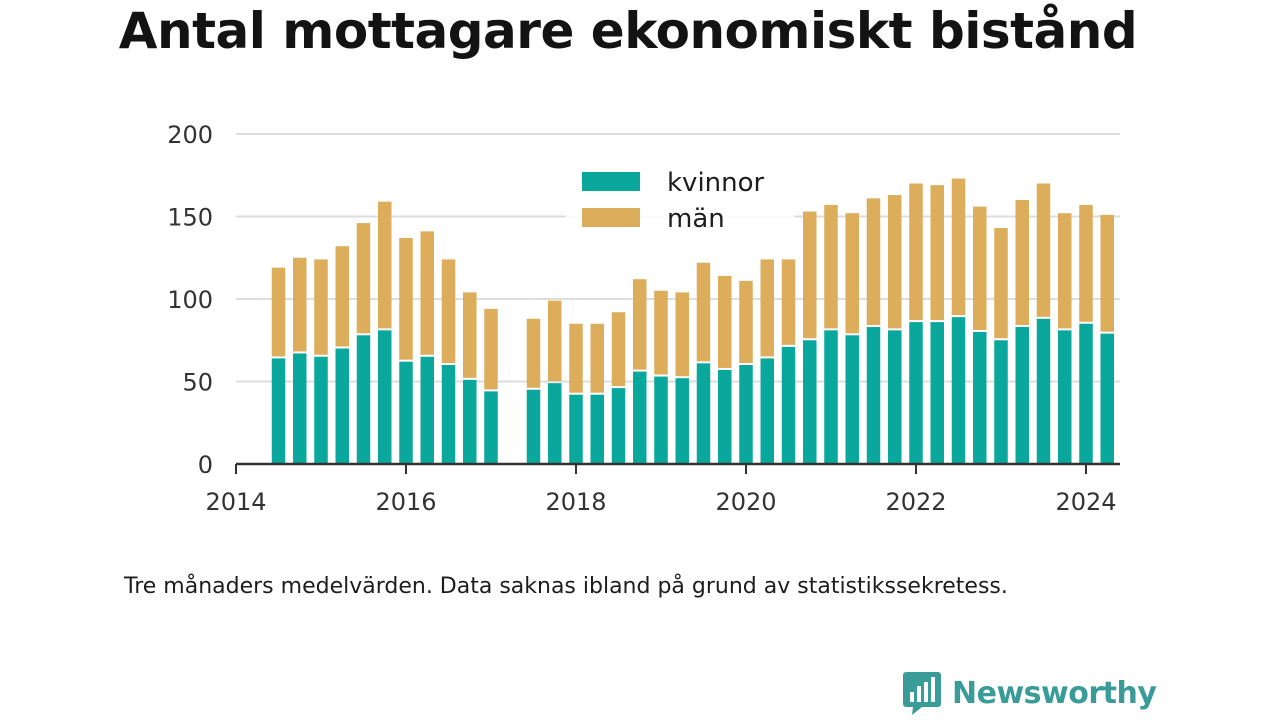  What do you see at coordinates (575, 502) in the screenshot?
I see `x-tick-label: 2018` at bounding box center [575, 502].